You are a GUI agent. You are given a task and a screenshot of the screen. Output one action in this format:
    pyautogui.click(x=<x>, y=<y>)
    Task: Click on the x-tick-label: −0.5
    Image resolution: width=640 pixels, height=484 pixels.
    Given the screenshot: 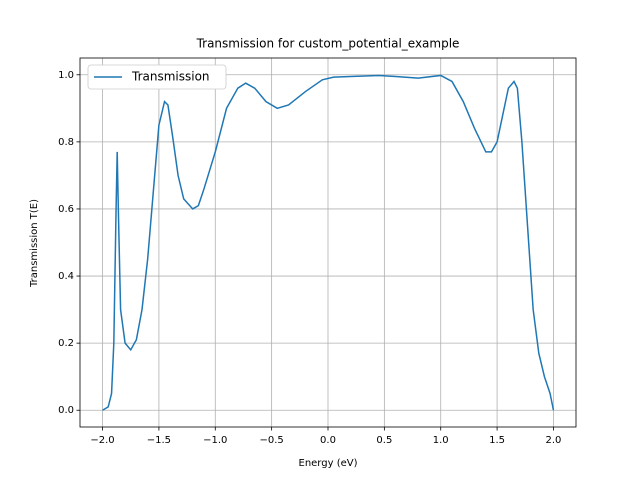 What is the action you would take?
    pyautogui.click(x=271, y=440)
    